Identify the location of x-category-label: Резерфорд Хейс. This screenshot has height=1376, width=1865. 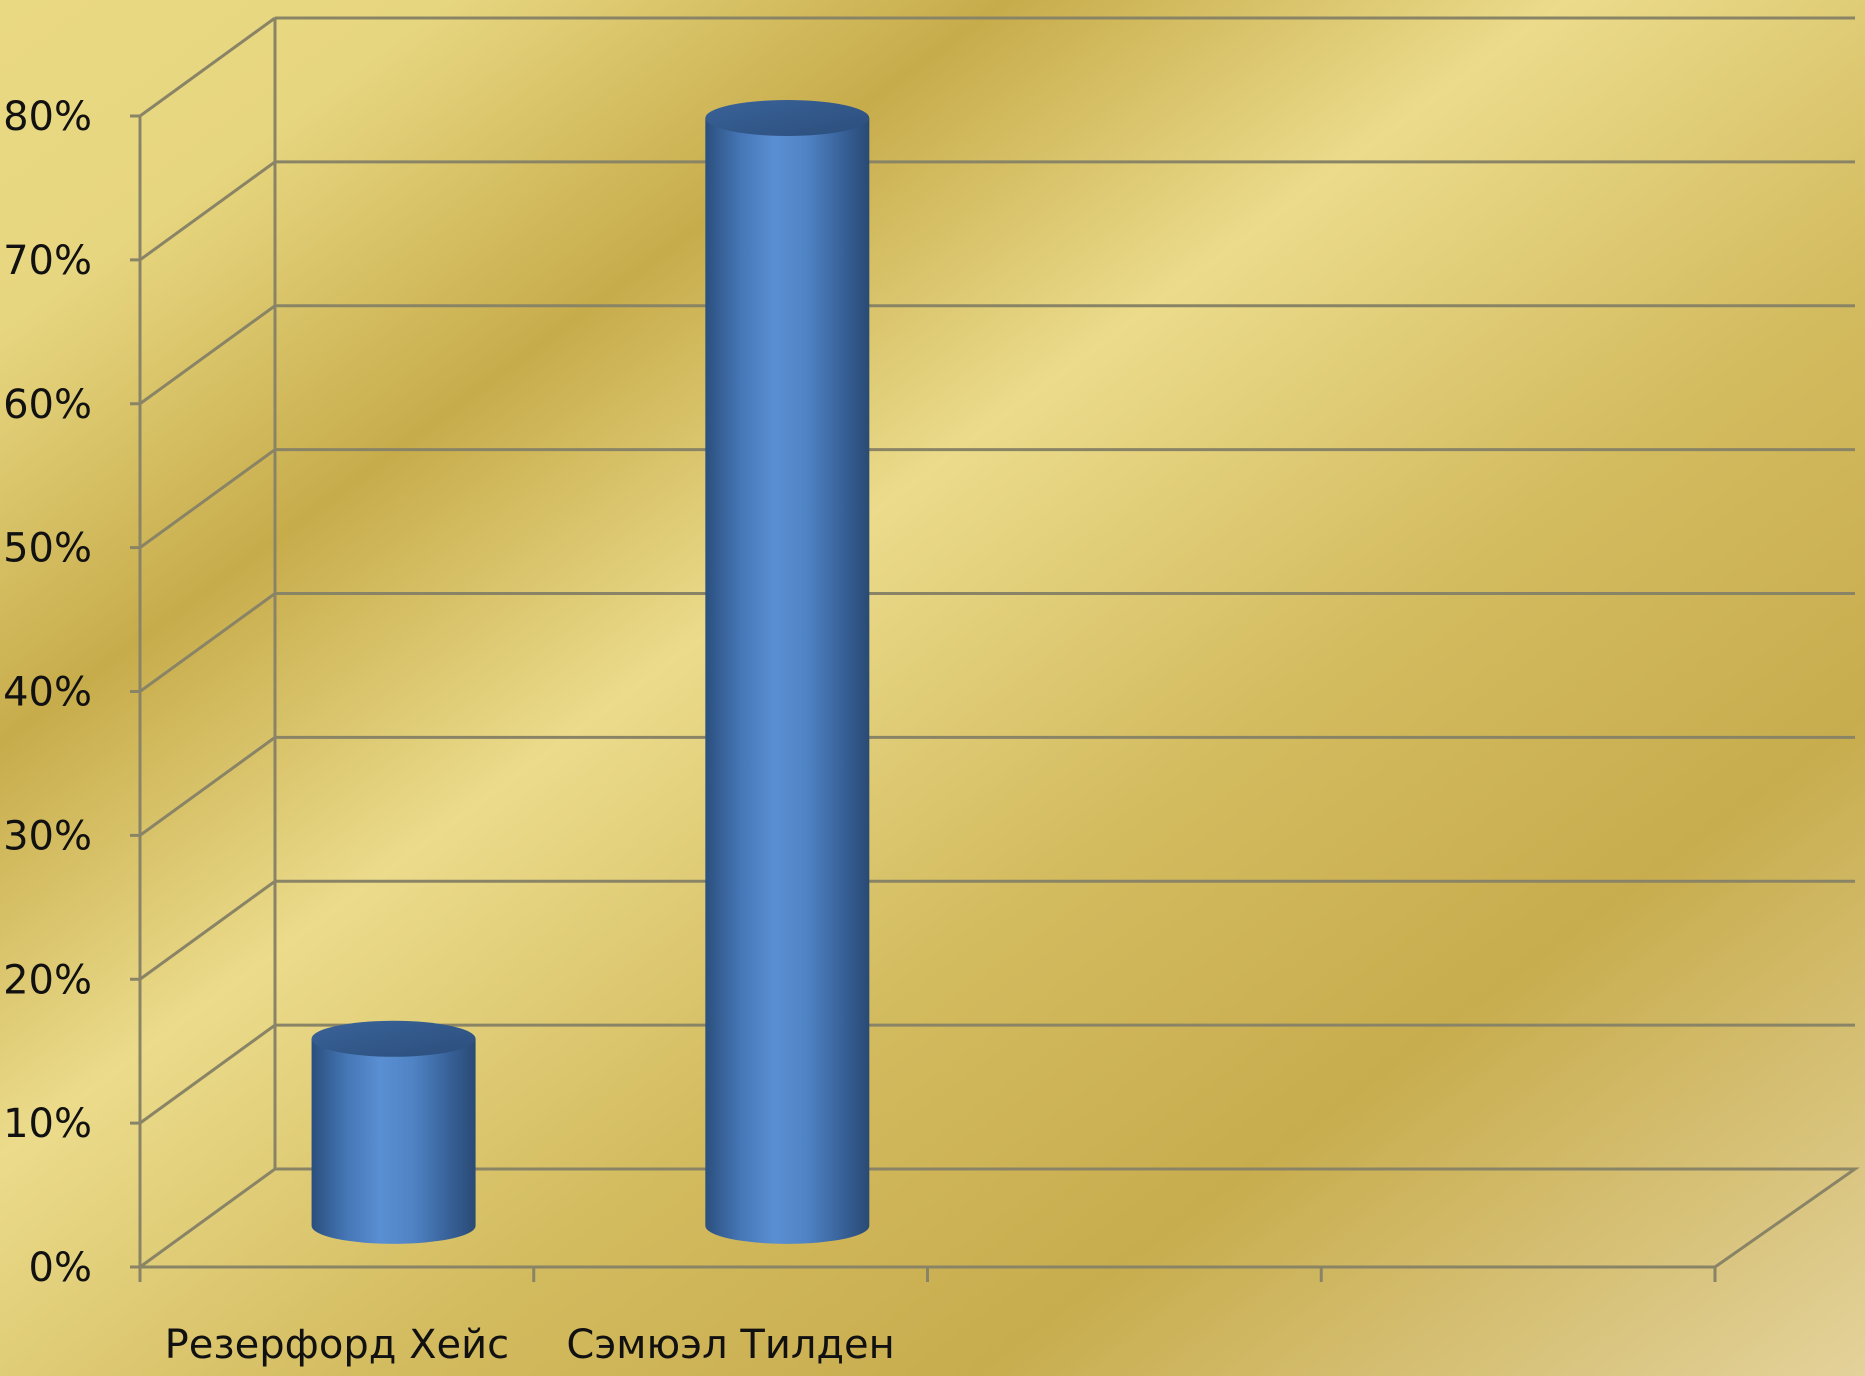
(337, 1345).